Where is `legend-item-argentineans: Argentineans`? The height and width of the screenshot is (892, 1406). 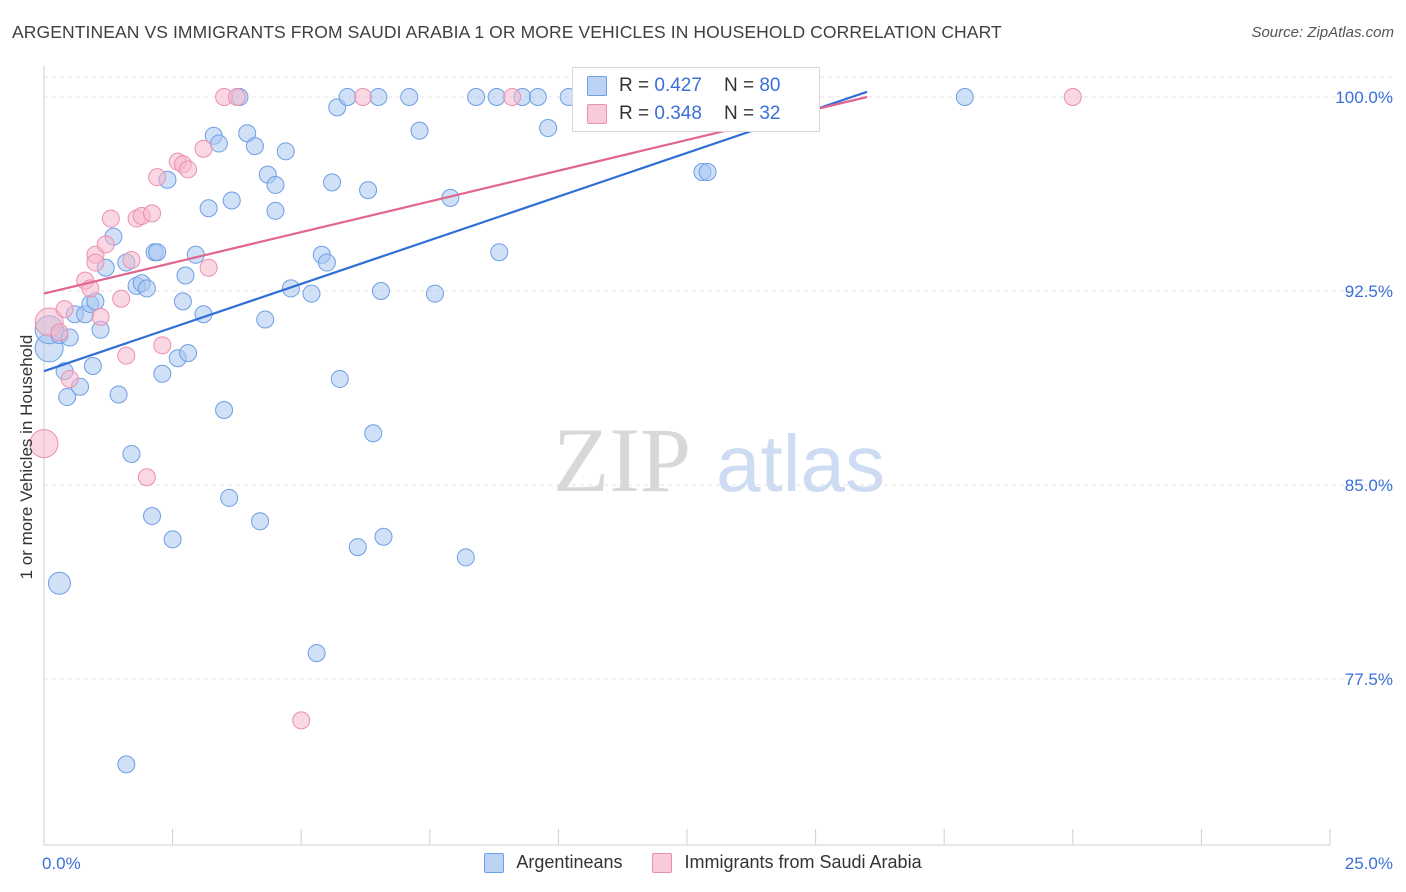
legend-item-argentineans: Argentineans is located at coordinates (553, 862).